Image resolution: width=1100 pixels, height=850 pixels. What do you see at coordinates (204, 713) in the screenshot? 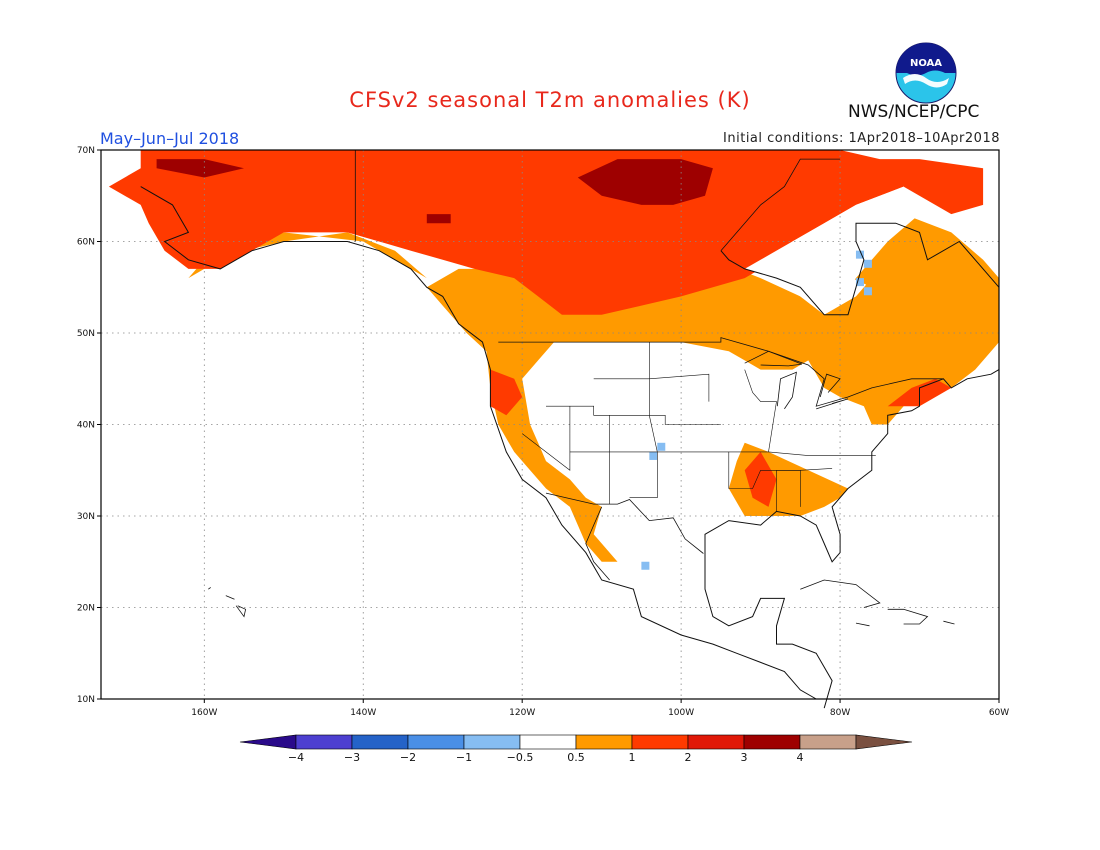
I see `x-tick-label-0: 160W` at bounding box center [204, 713].